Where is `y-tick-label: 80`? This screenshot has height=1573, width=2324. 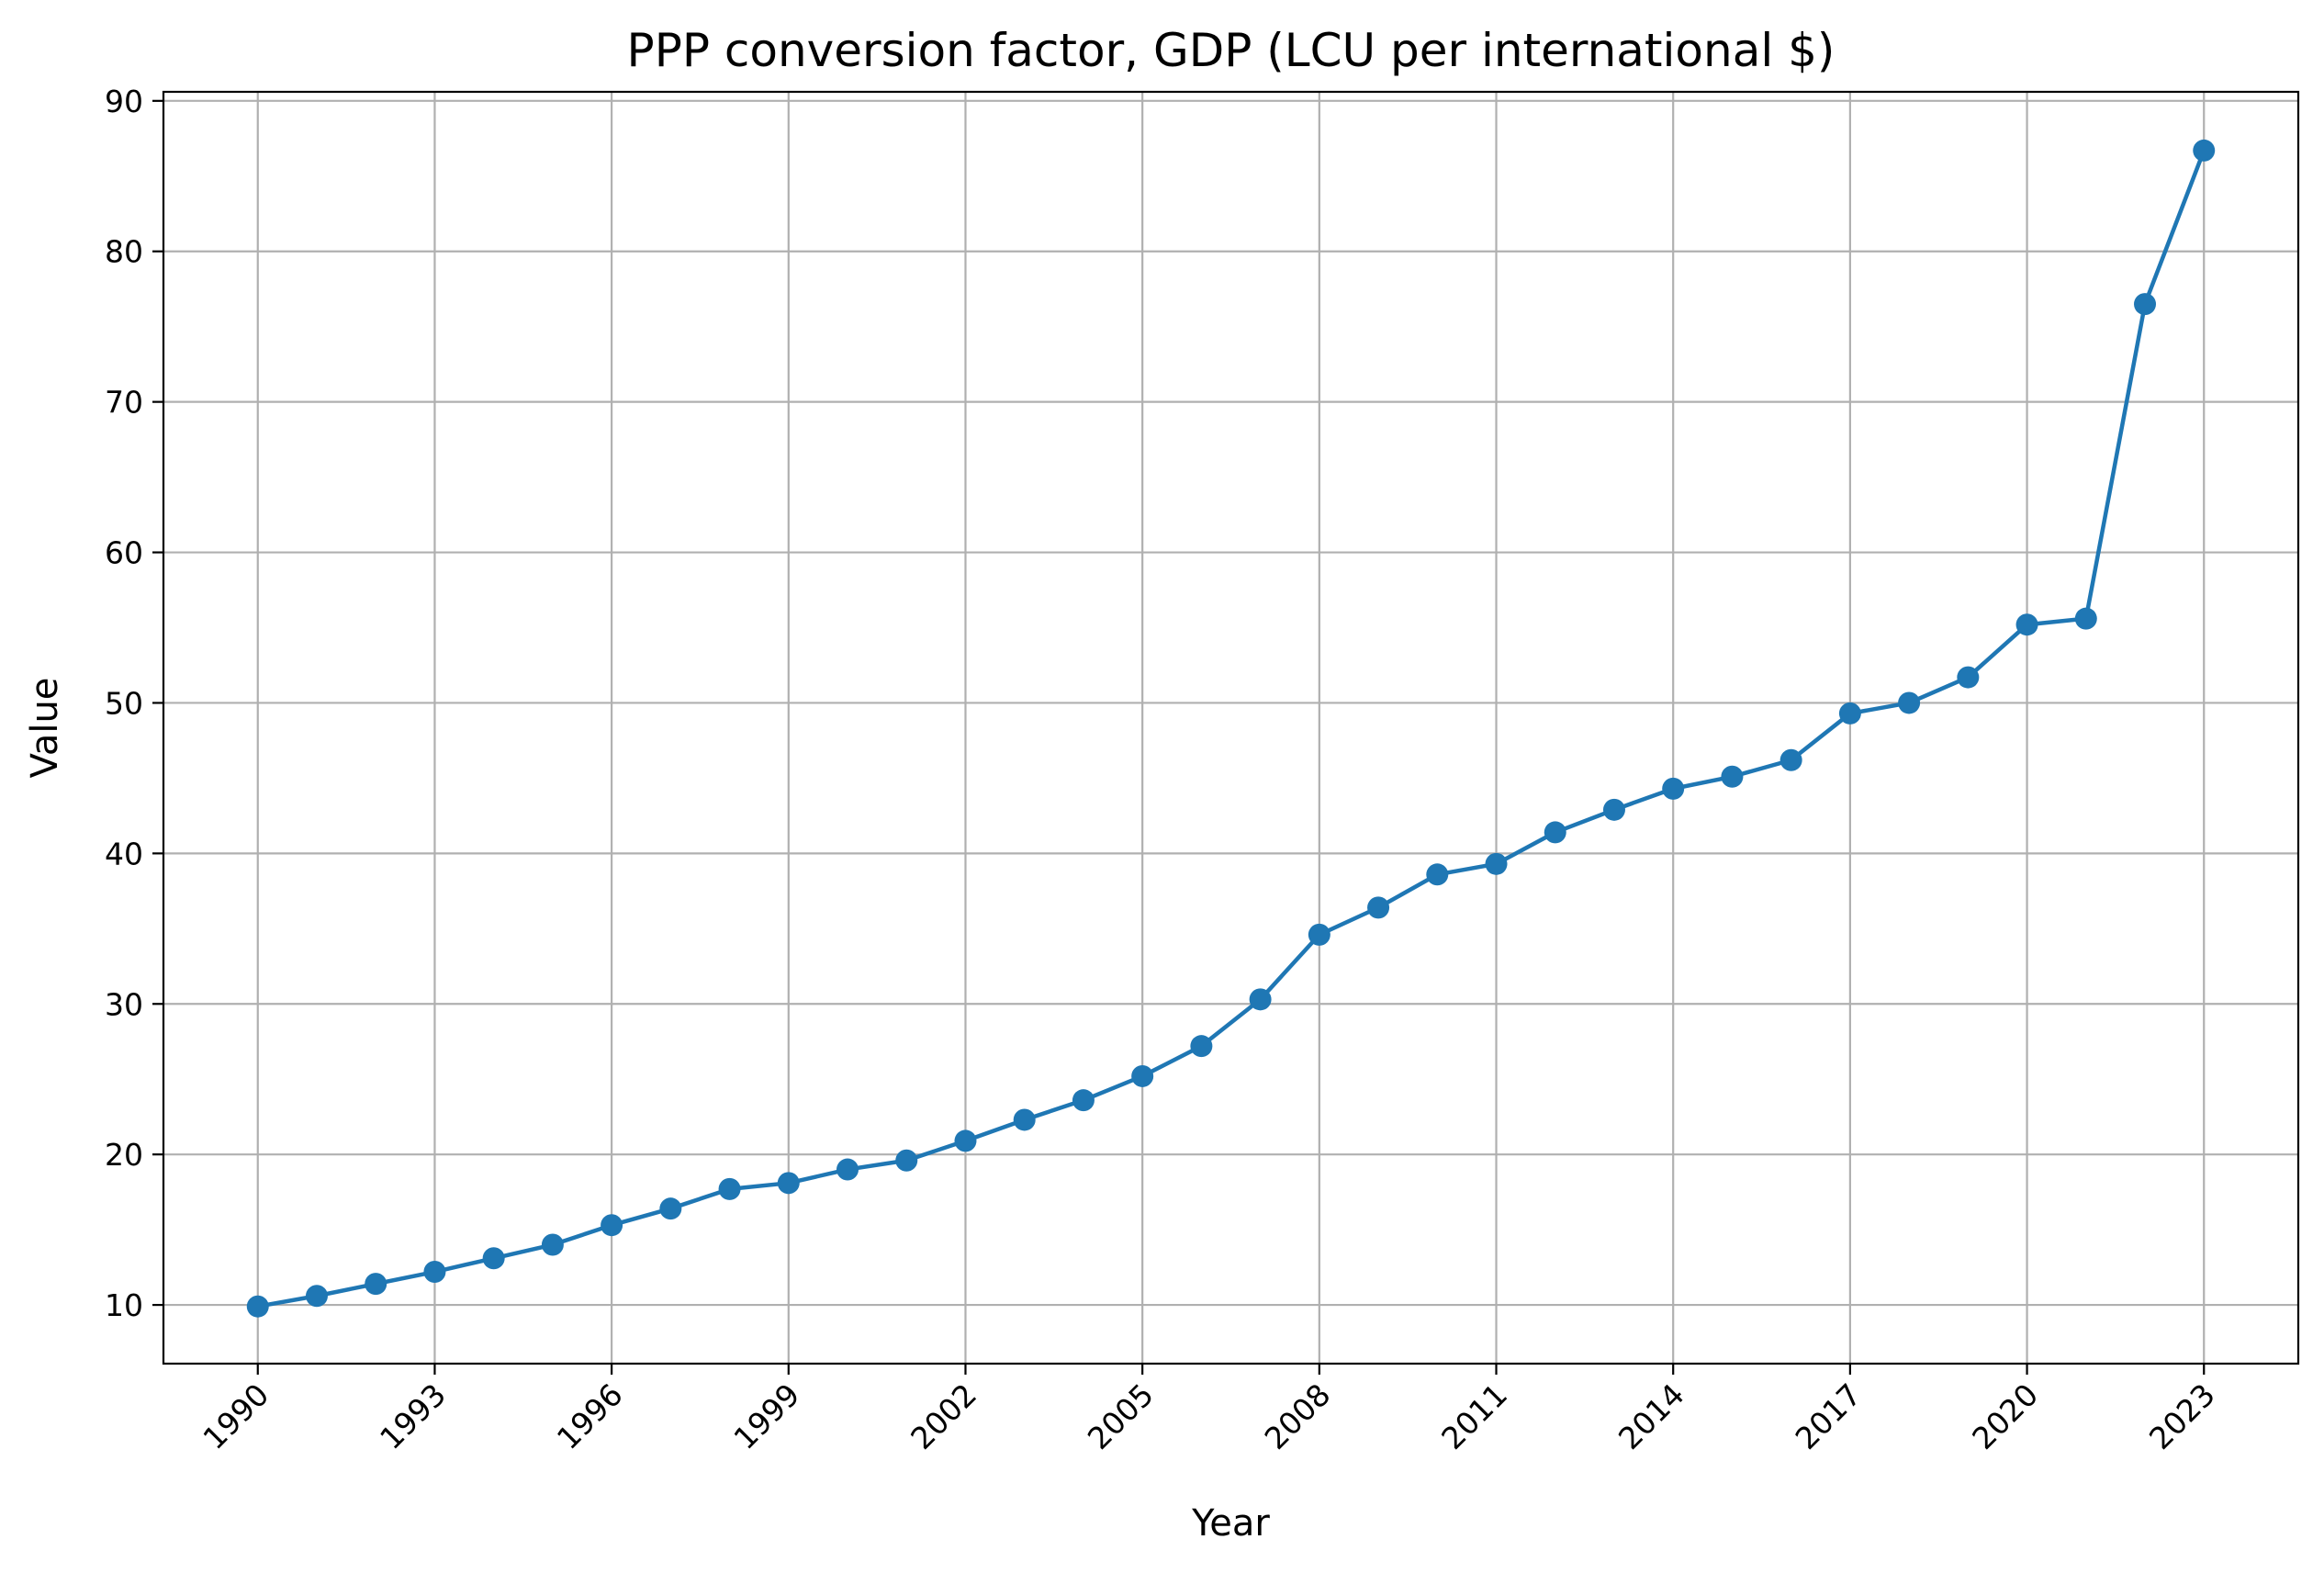
y-tick-label: 80 is located at coordinates (124, 252).